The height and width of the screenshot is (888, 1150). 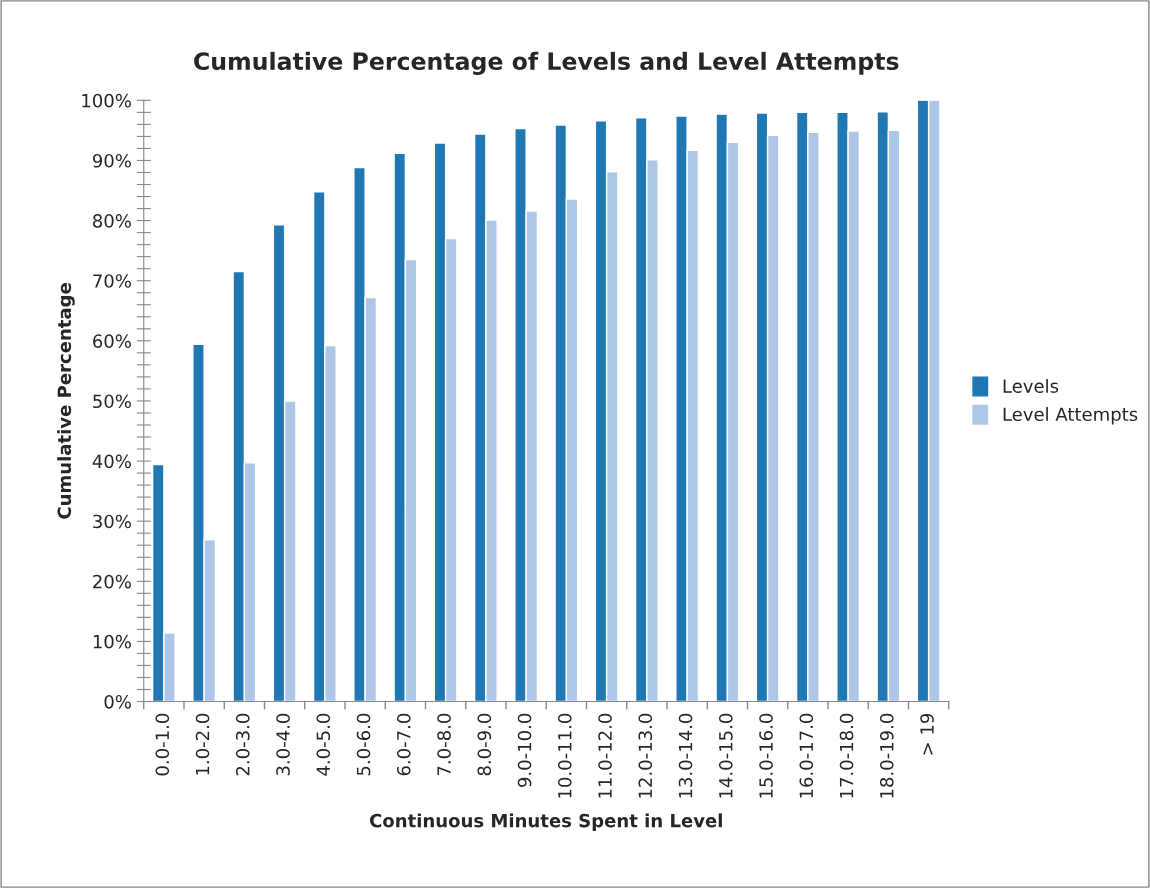 What do you see at coordinates (117, 701) in the screenshot?
I see `y-tick-label: 0%` at bounding box center [117, 701].